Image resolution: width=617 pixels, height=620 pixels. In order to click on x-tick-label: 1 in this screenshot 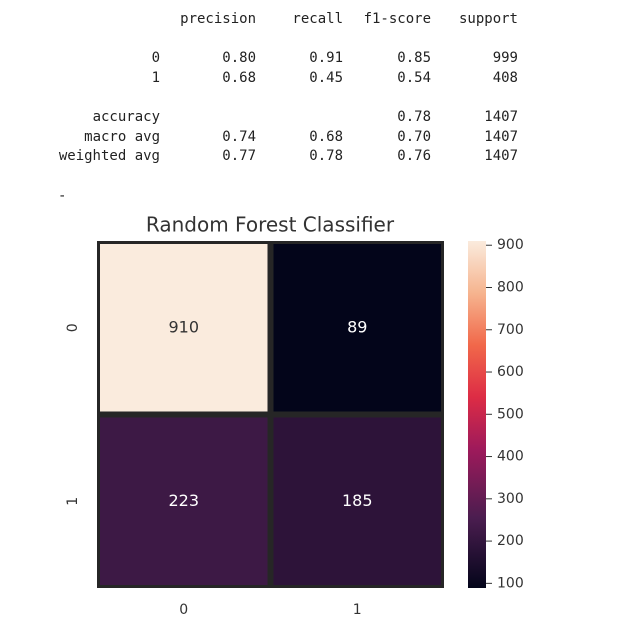, I will do `click(357, 610)`.